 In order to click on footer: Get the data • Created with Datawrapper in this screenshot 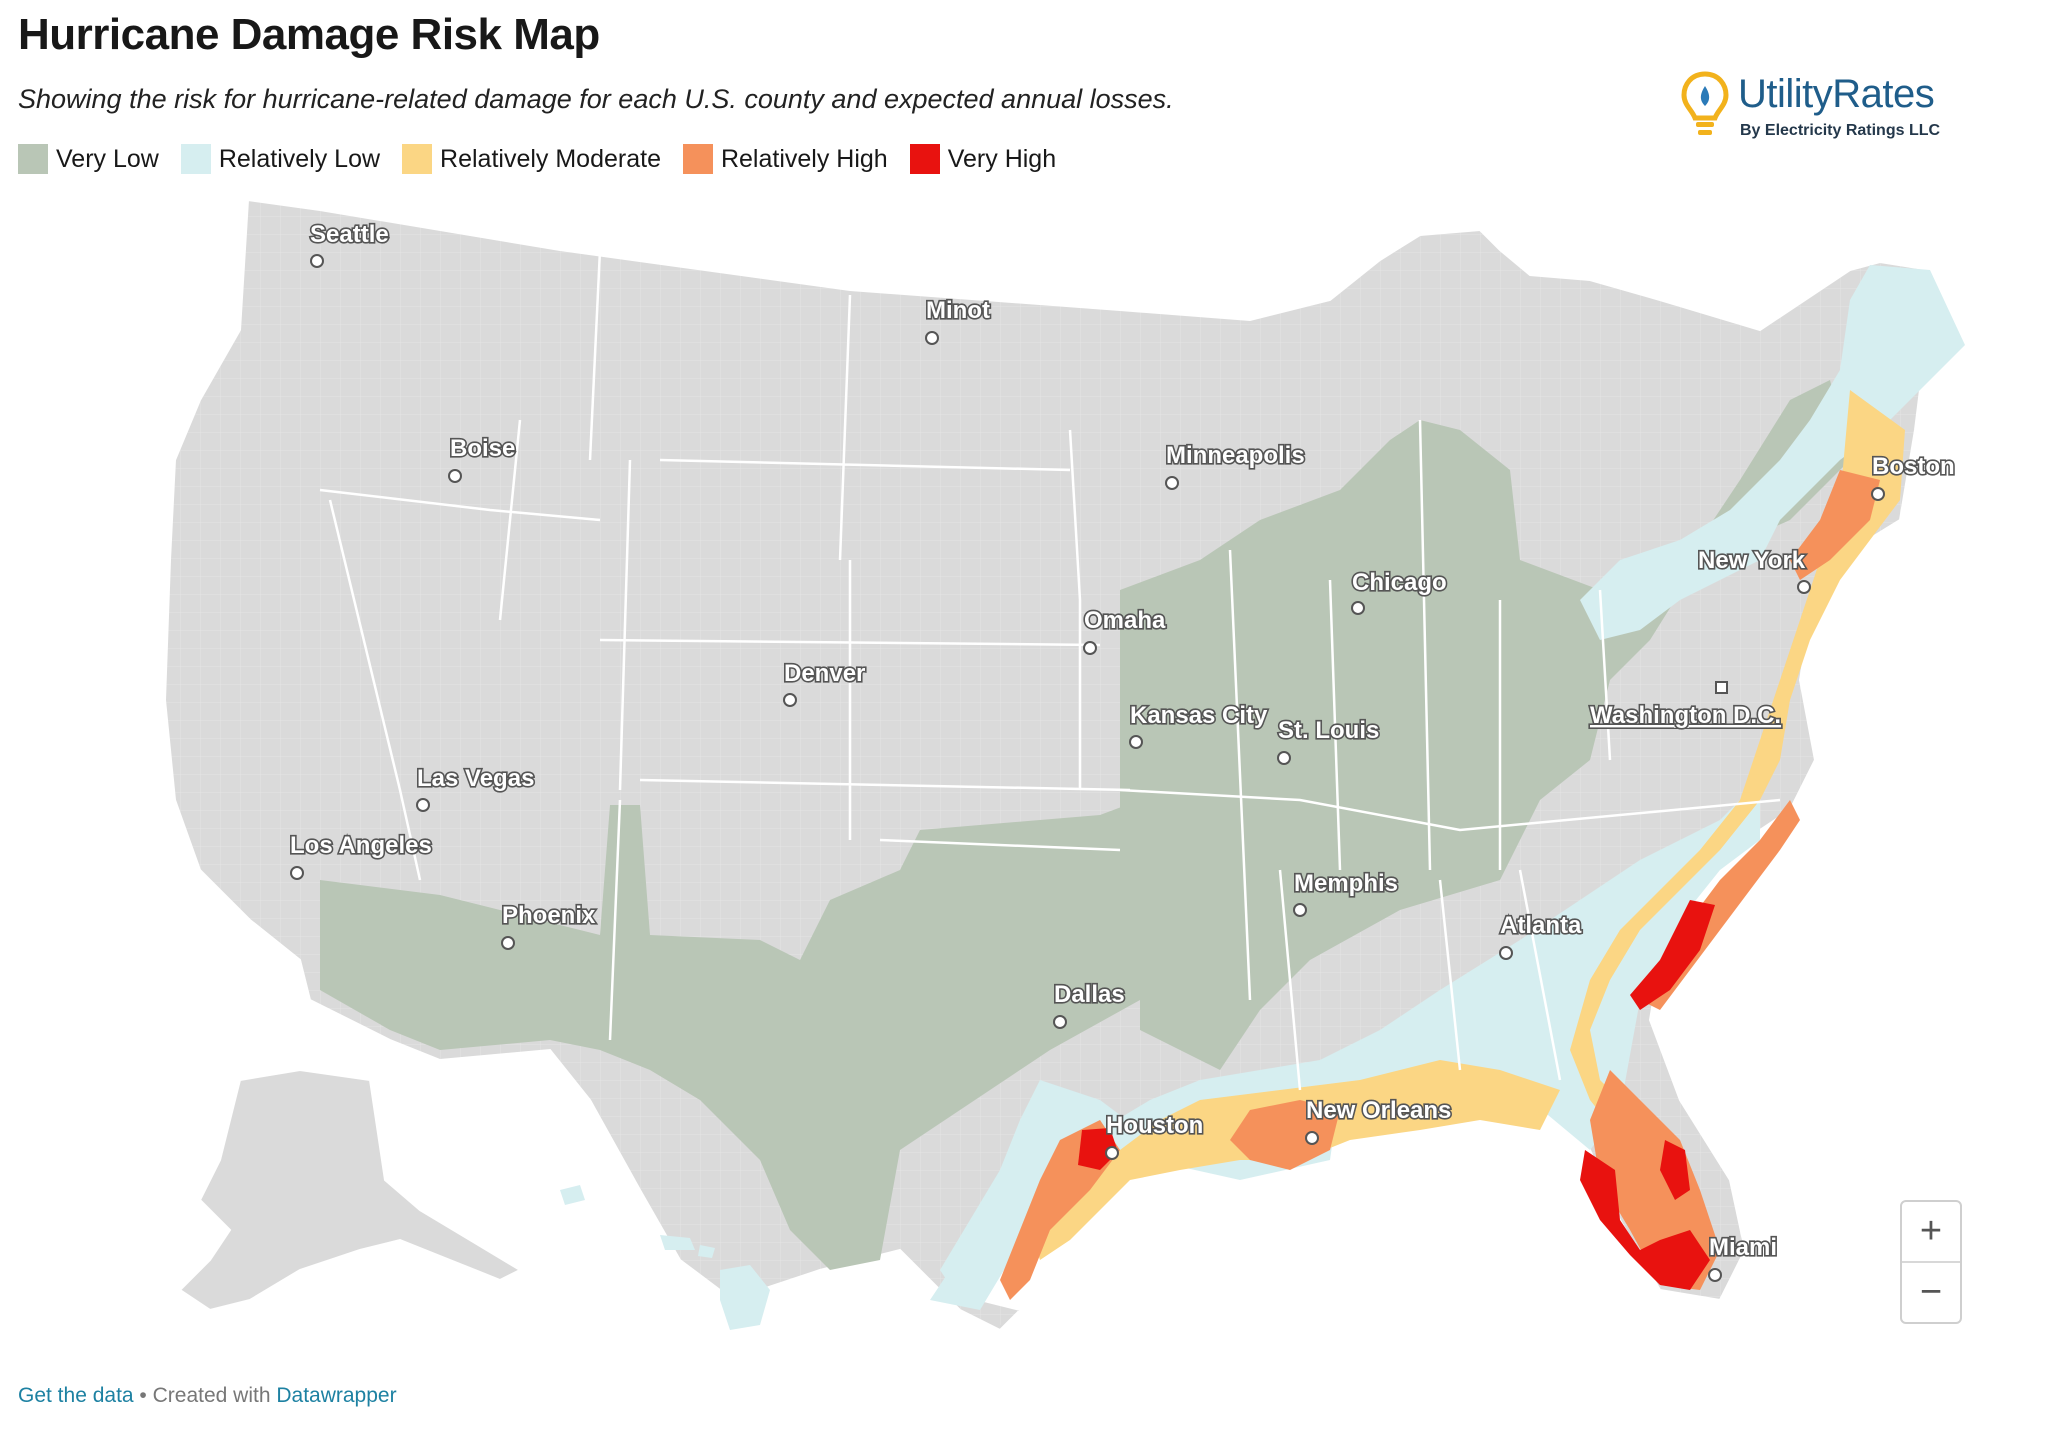, I will do `click(207, 1396)`.